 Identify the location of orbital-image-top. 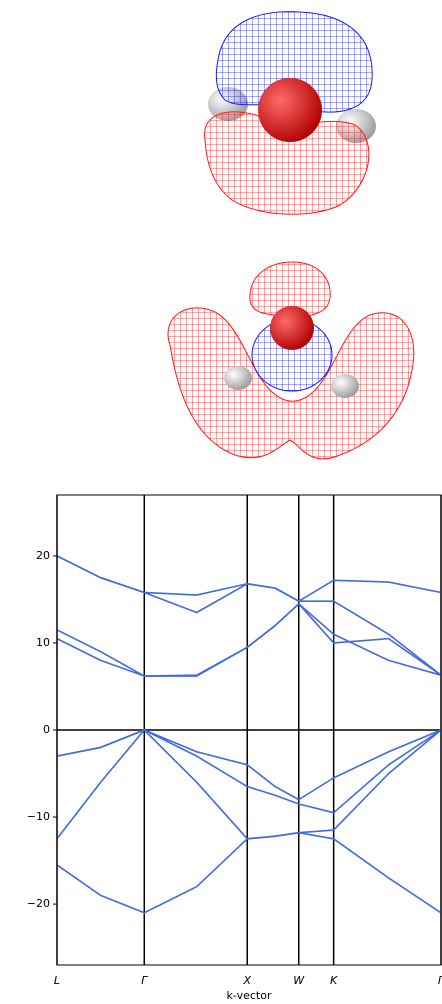
(290, 113).